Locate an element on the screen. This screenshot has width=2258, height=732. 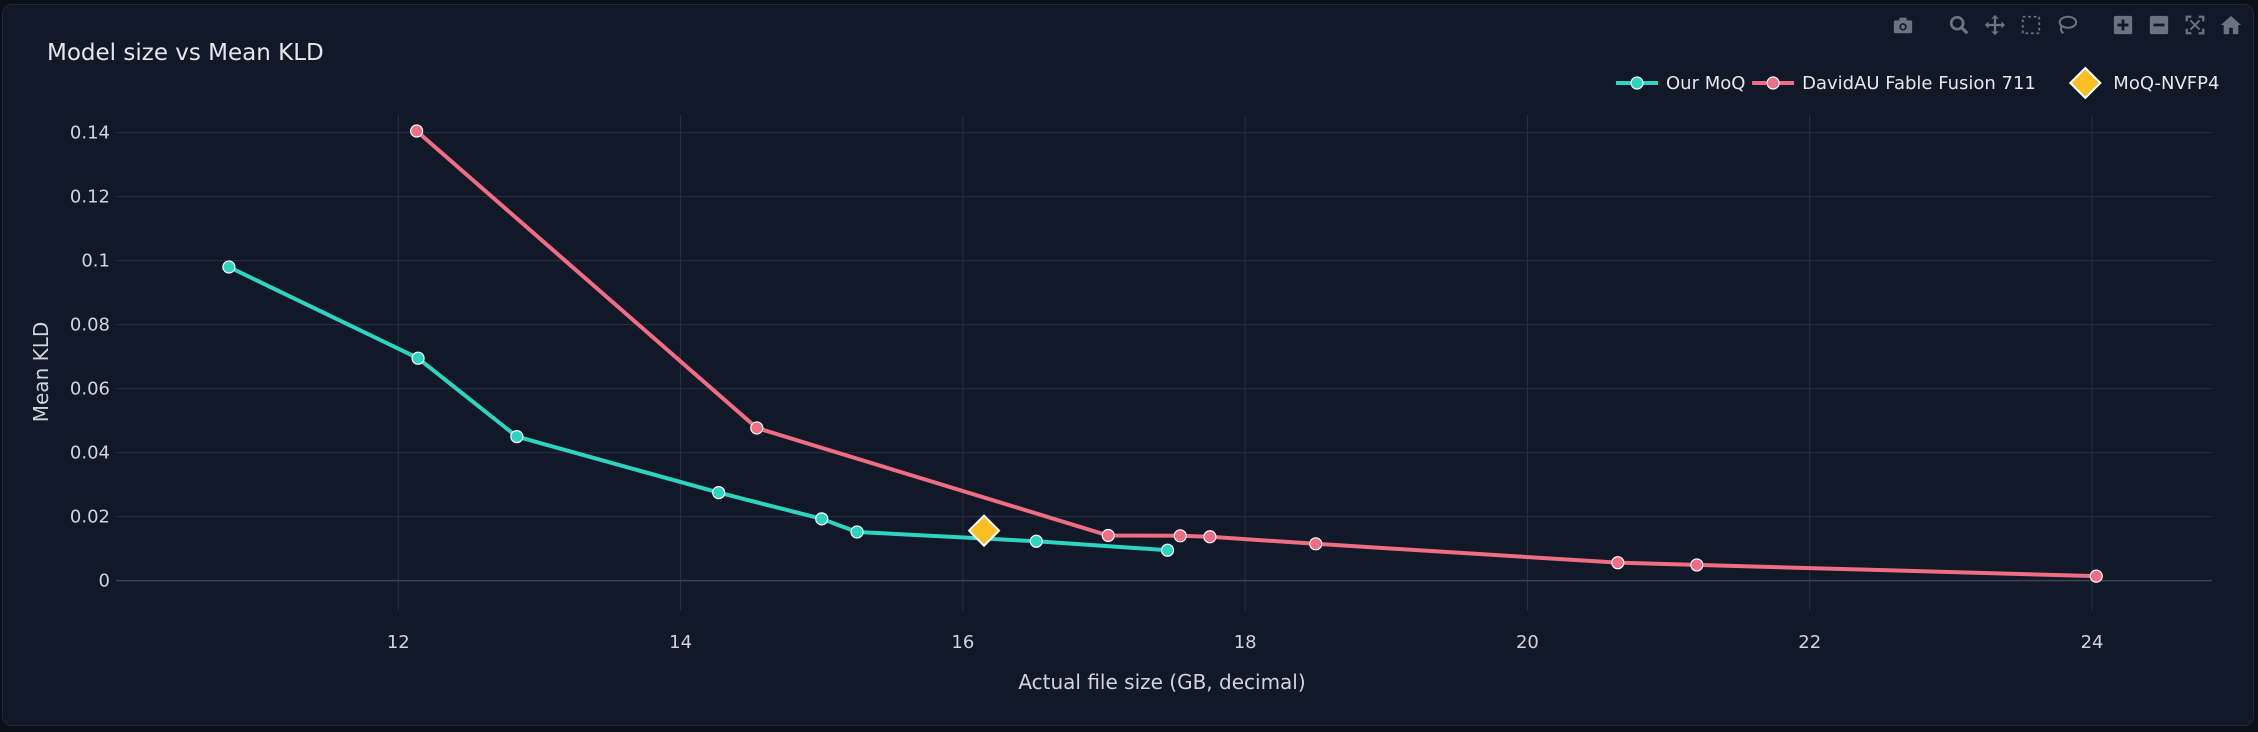
y-tick-label: 0.04 is located at coordinates (90, 453).